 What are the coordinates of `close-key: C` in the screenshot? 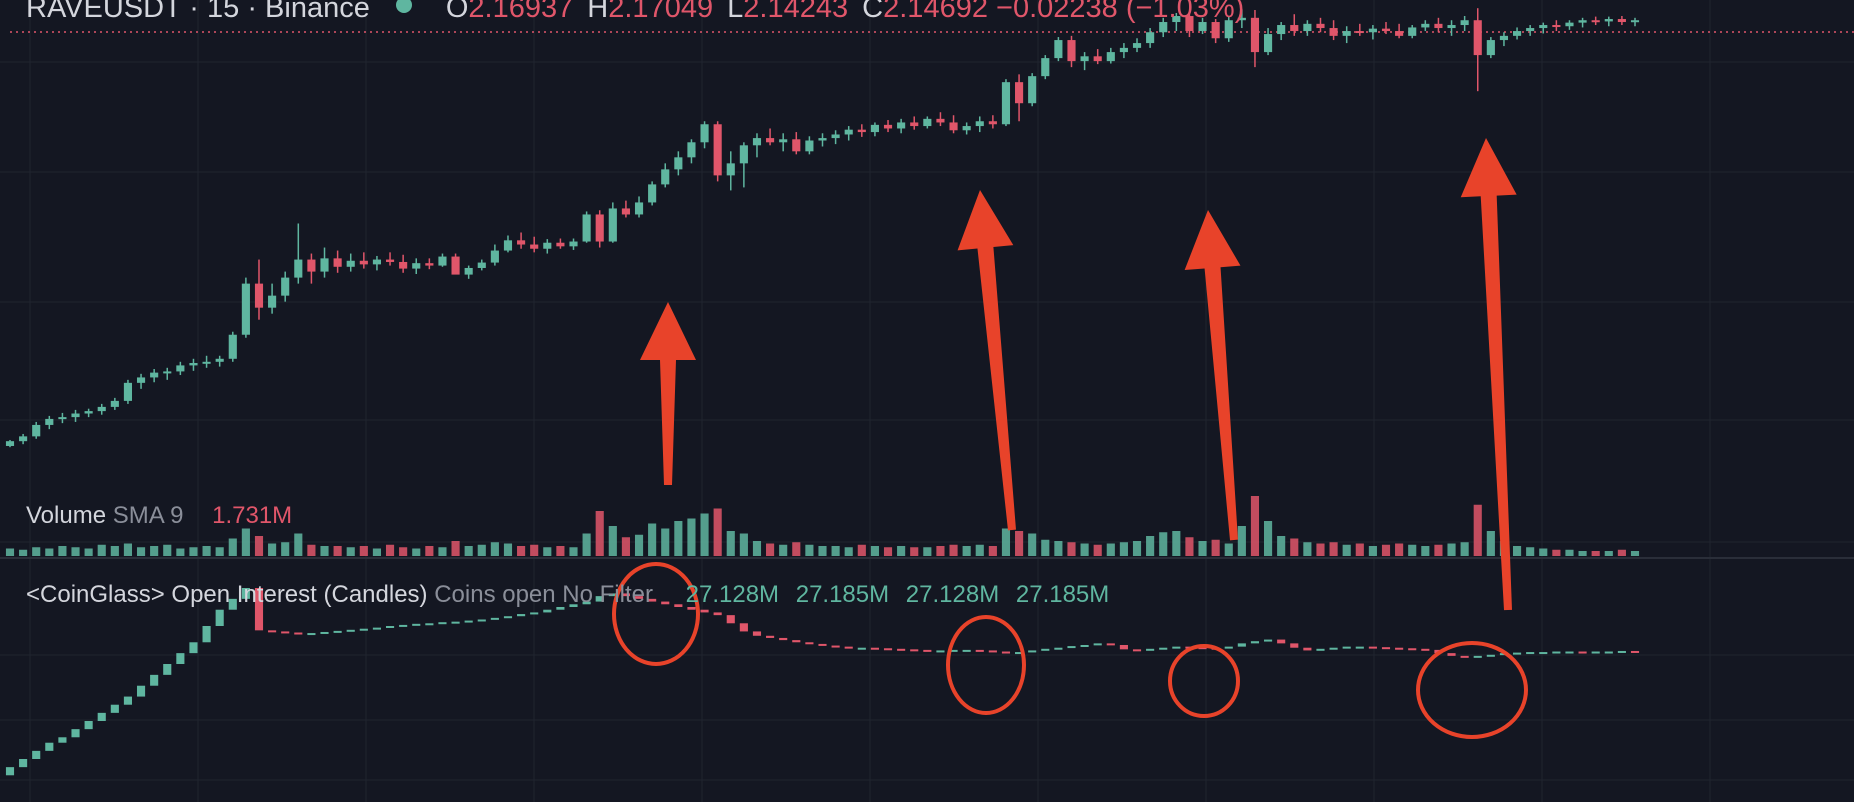 It's located at (873, 12).